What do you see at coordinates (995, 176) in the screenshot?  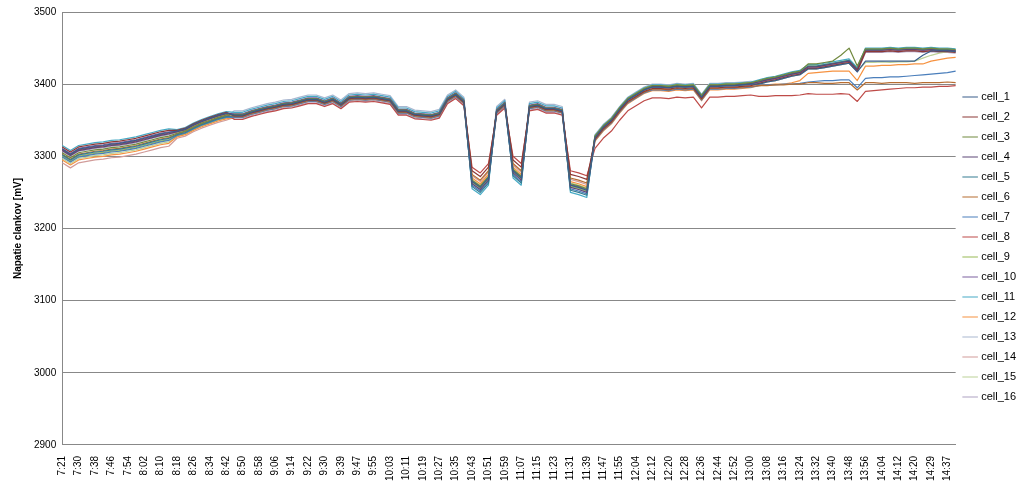 I see `legend-label: cell_5` at bounding box center [995, 176].